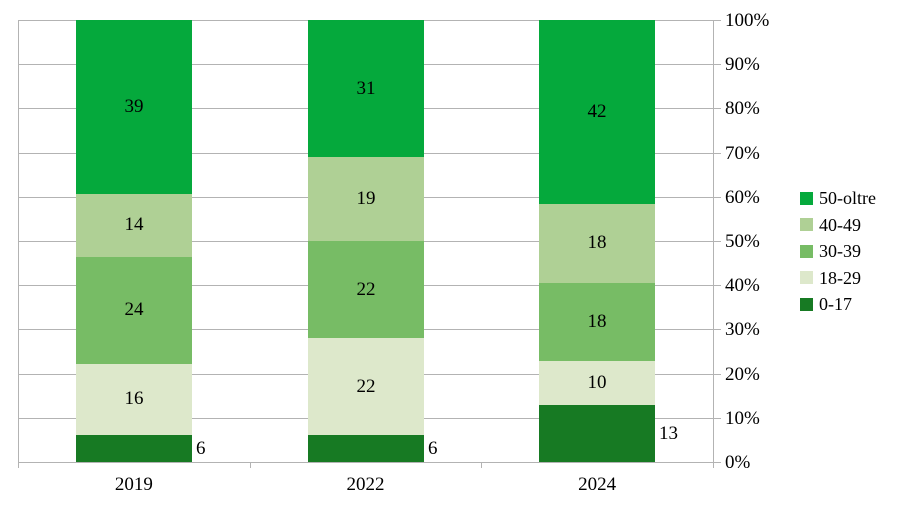 The height and width of the screenshot is (510, 907). Describe the element at coordinates (840, 277) in the screenshot. I see `legend-label-18-29: 18-29` at that location.